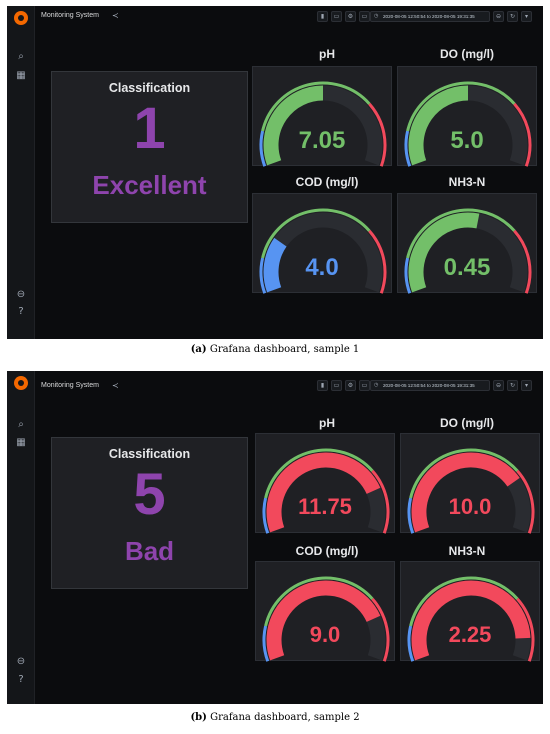 This screenshot has width=550, height=734. I want to click on classification-panel: Classification 5 Bad, so click(149, 513).